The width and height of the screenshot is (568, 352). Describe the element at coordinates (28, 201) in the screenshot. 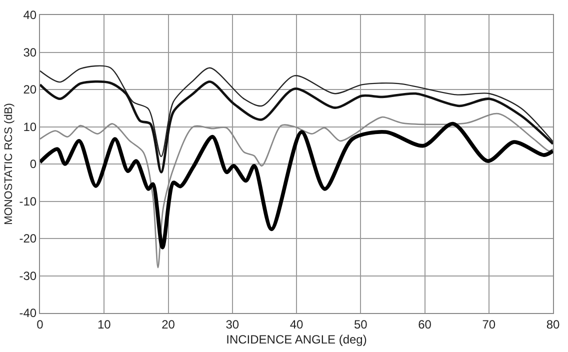

I see `y-tick-label: -10` at that location.